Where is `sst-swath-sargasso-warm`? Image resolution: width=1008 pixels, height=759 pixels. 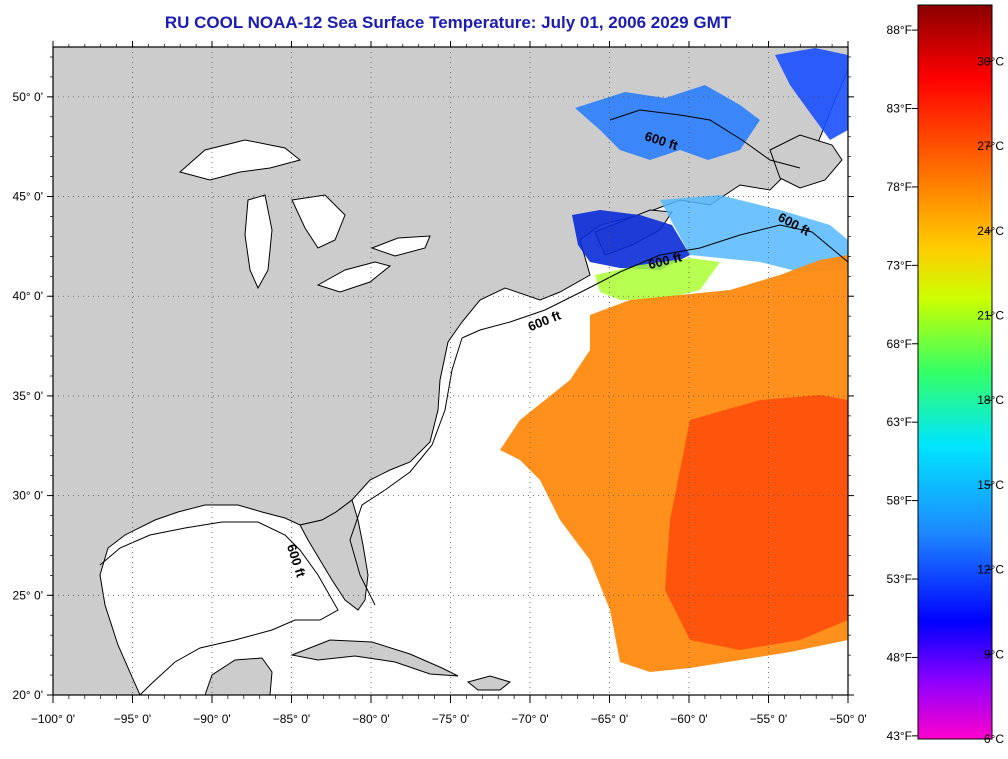
sst-swath-sargasso-warm is located at coordinates (756, 522).